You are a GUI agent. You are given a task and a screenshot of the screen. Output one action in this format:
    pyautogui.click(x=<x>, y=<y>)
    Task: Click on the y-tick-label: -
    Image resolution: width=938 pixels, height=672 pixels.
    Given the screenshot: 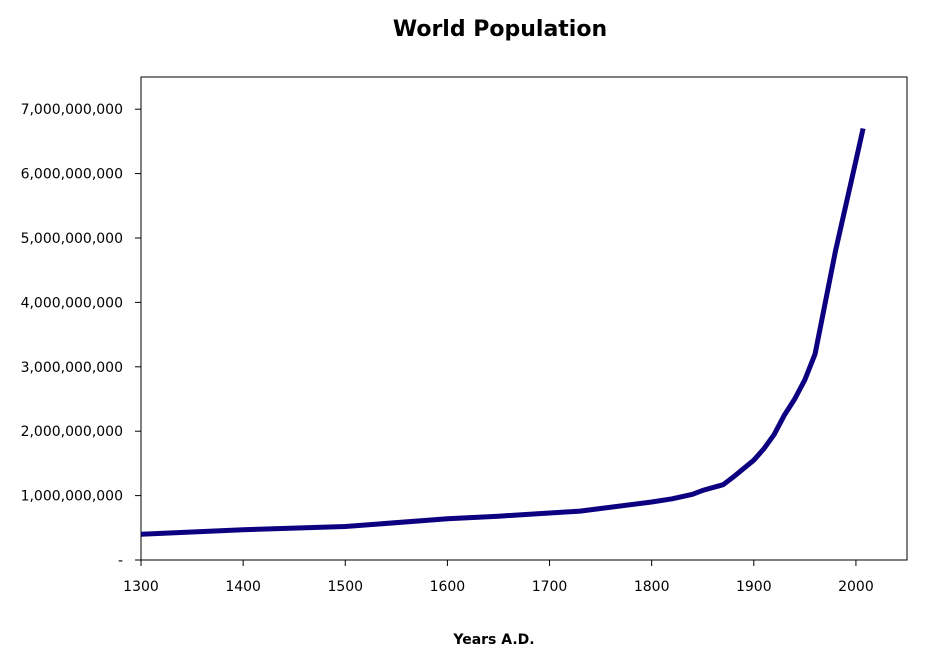 What is the action you would take?
    pyautogui.click(x=120, y=561)
    